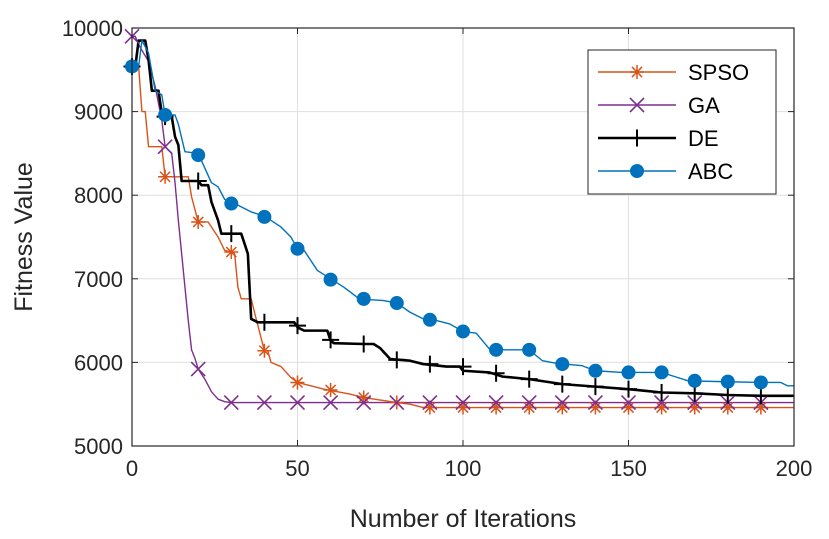 Image resolution: width=829 pixels, height=539 pixels. What do you see at coordinates (637, 105) in the screenshot?
I see `legend-marker-ga` at bounding box center [637, 105].